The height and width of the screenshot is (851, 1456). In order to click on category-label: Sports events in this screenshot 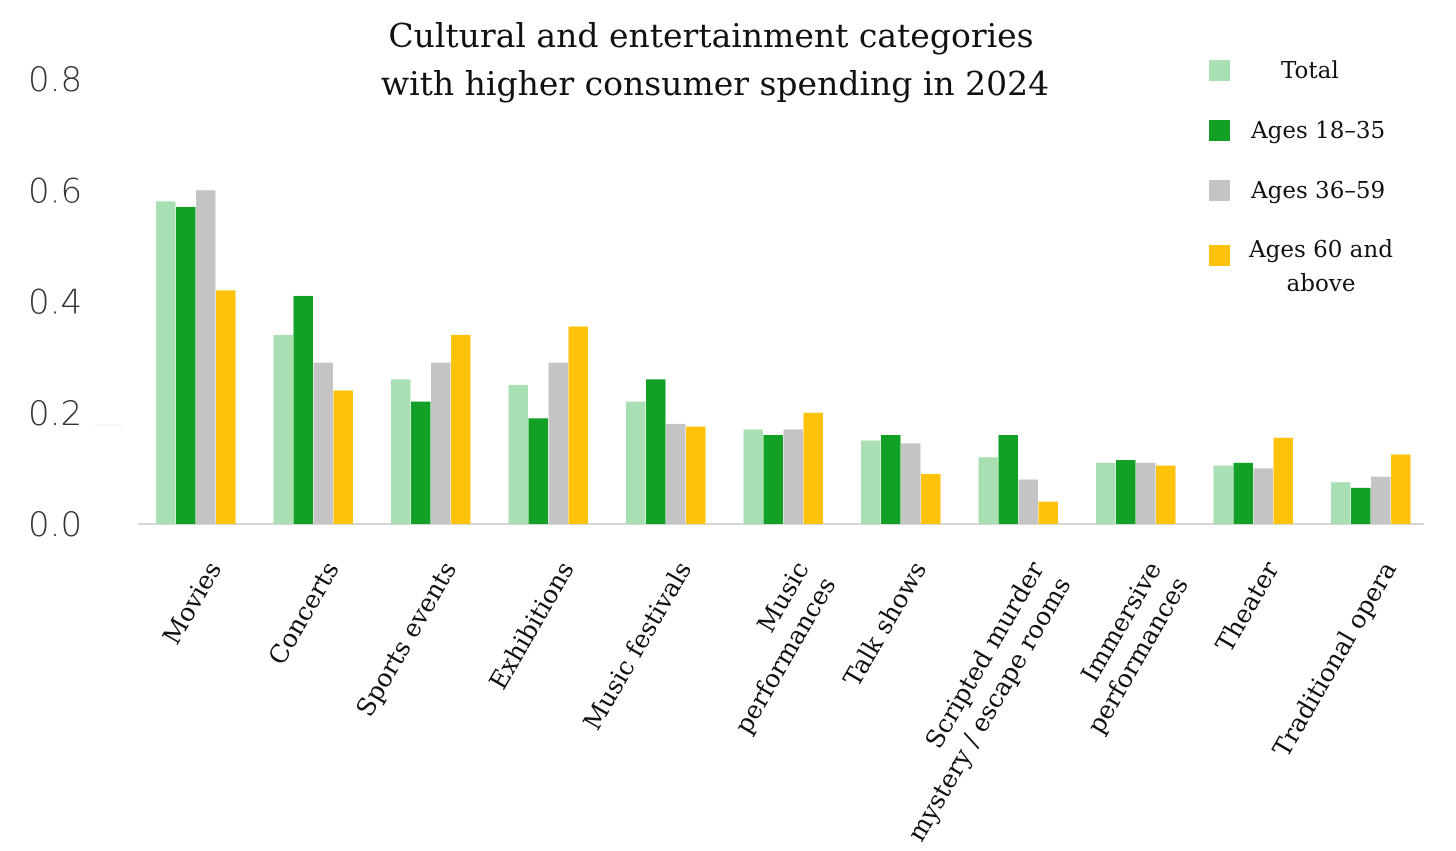, I will do `click(406, 639)`.